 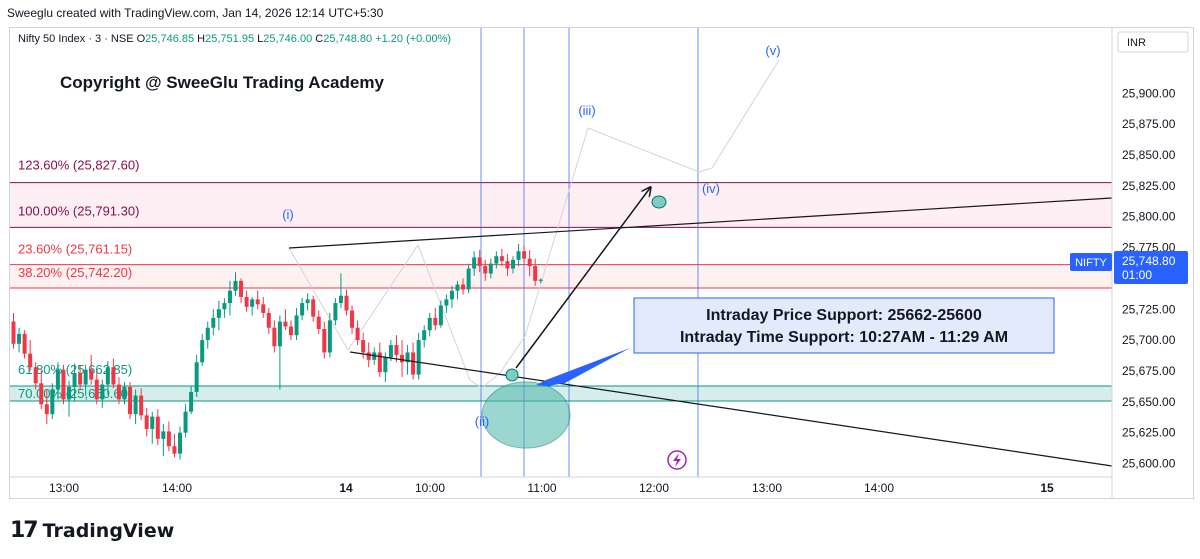 I want to click on trendline-lower, so click(x=731, y=409).